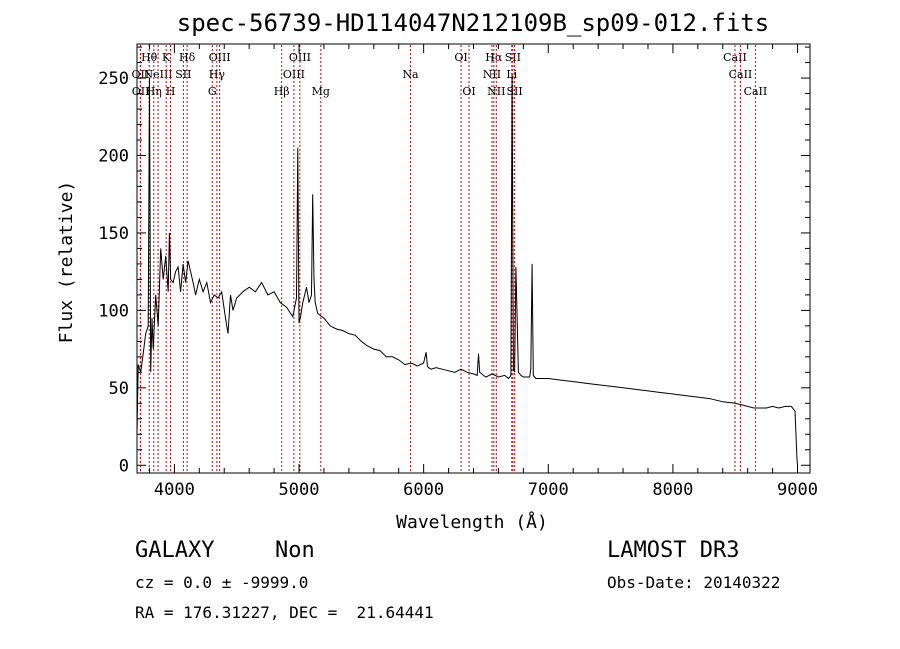 Image resolution: width=900 pixels, height=649 pixels. Describe the element at coordinates (217, 74) in the screenshot. I see `line-marker-label: Hγ` at that location.